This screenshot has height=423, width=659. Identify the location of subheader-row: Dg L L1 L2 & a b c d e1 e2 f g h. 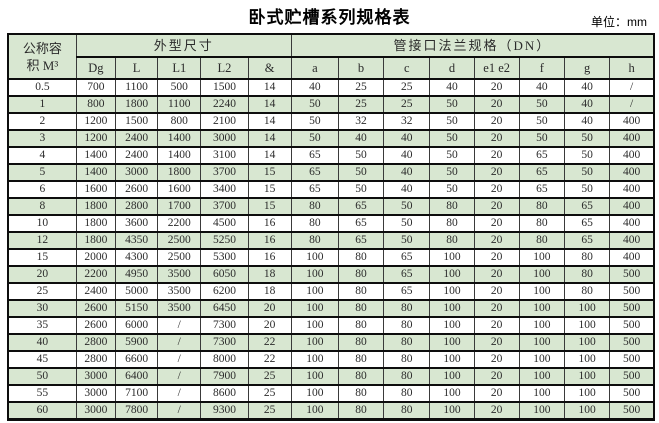
(331, 68).